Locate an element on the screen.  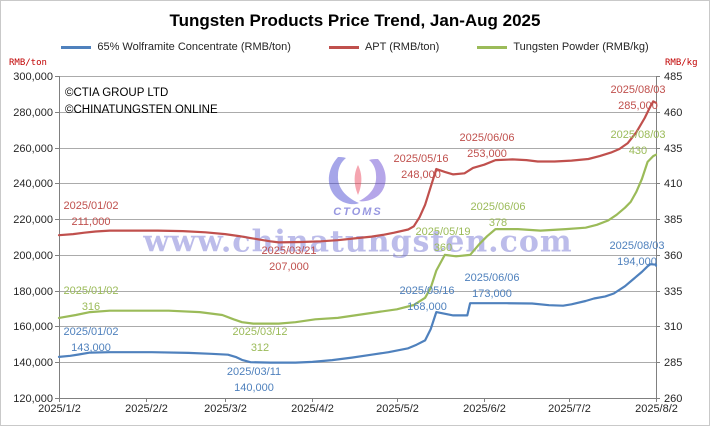
left-axis-tick-label: 160,000 is located at coordinates (33, 326).